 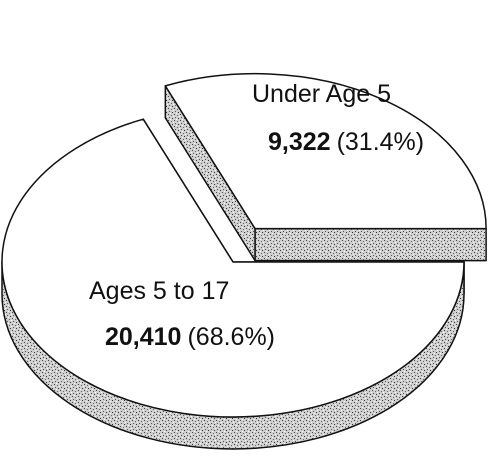 I want to click on category-label: Under Age 5, so click(x=321, y=94).